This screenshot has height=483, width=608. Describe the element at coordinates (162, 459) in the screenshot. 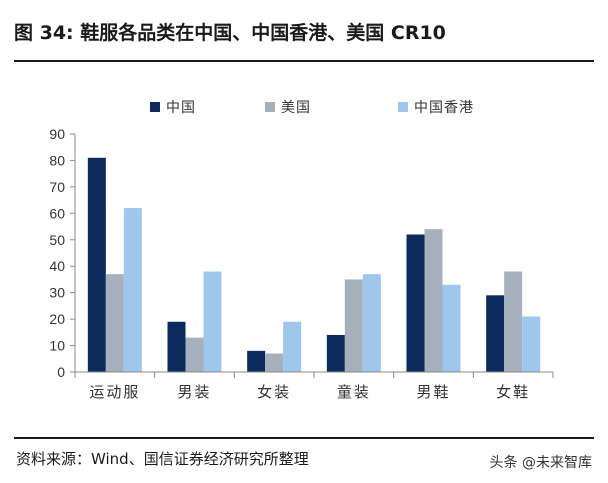

I see `source-note: 资料来源：Wind、国信证券经济研究所整理` at that location.